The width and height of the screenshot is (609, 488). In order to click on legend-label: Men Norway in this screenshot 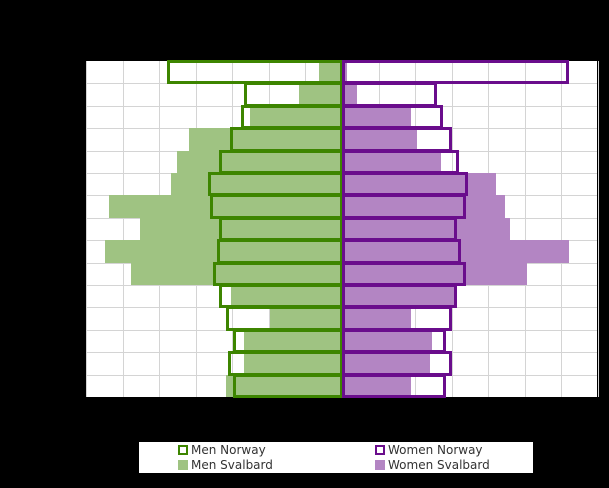, I will do `click(228, 449)`.